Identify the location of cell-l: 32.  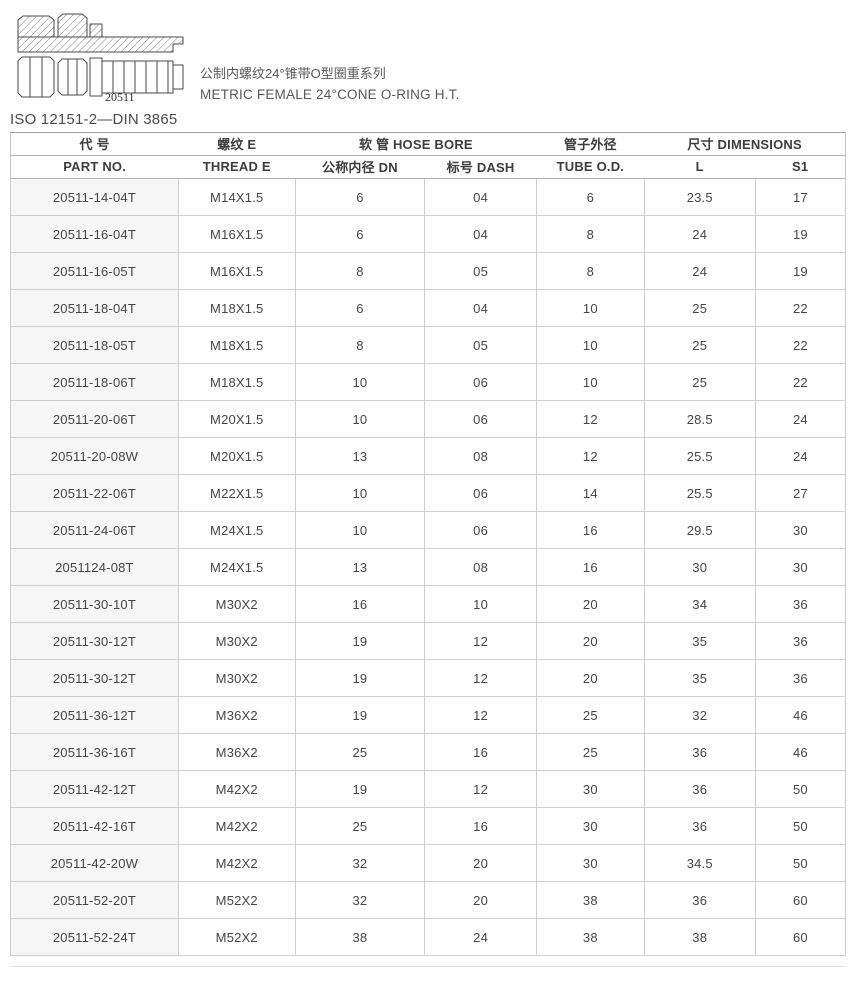
(699, 715).